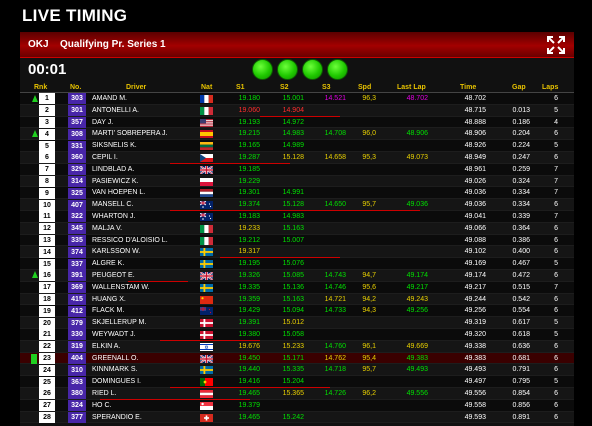 The image size is (592, 426). I want to click on driver-name-cell: MALJA V., so click(107, 228).